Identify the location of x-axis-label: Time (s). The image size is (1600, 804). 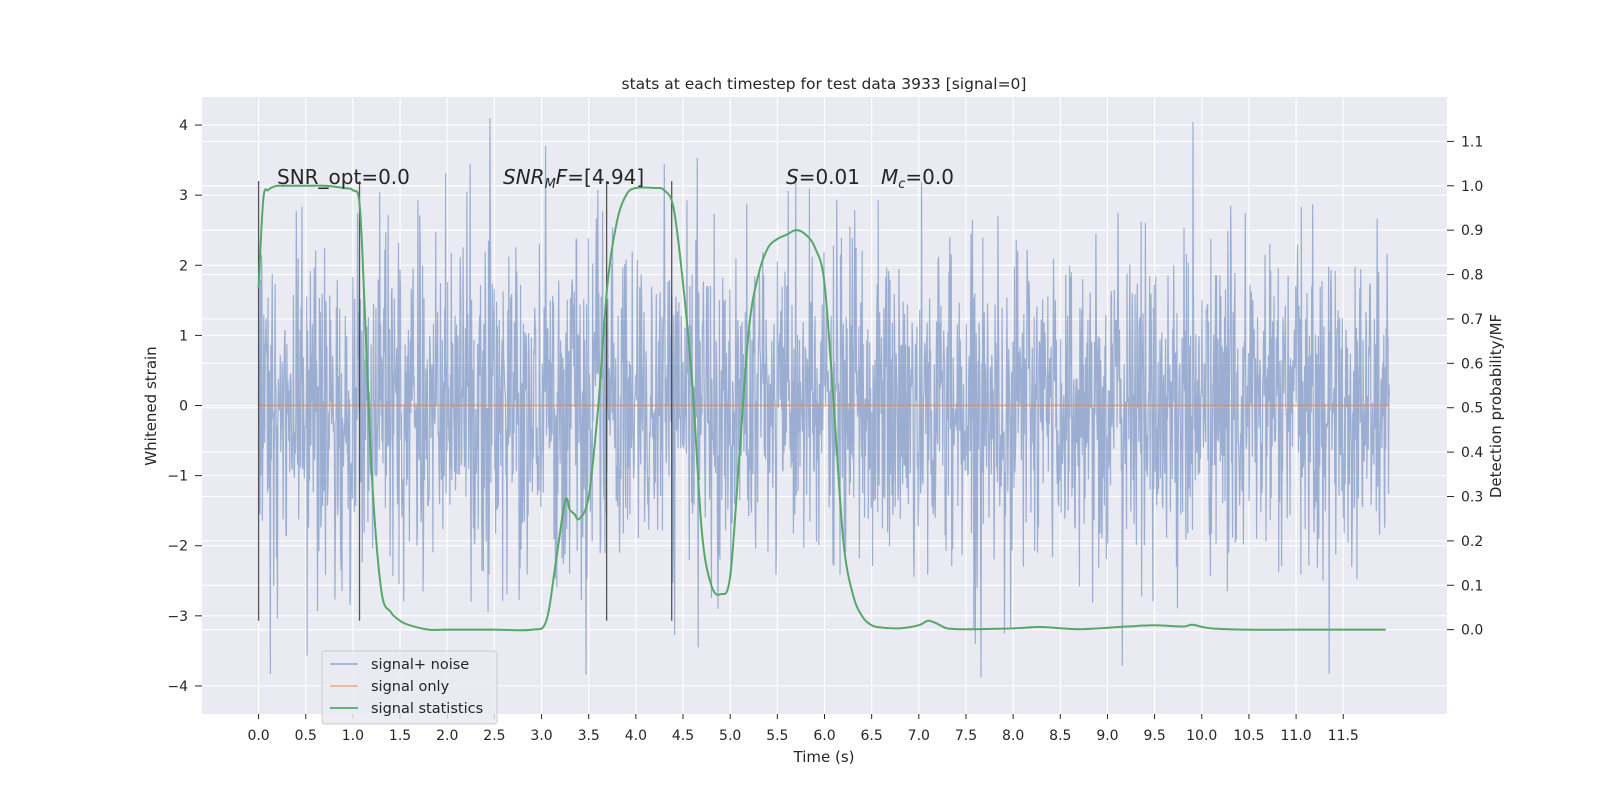
(824, 757).